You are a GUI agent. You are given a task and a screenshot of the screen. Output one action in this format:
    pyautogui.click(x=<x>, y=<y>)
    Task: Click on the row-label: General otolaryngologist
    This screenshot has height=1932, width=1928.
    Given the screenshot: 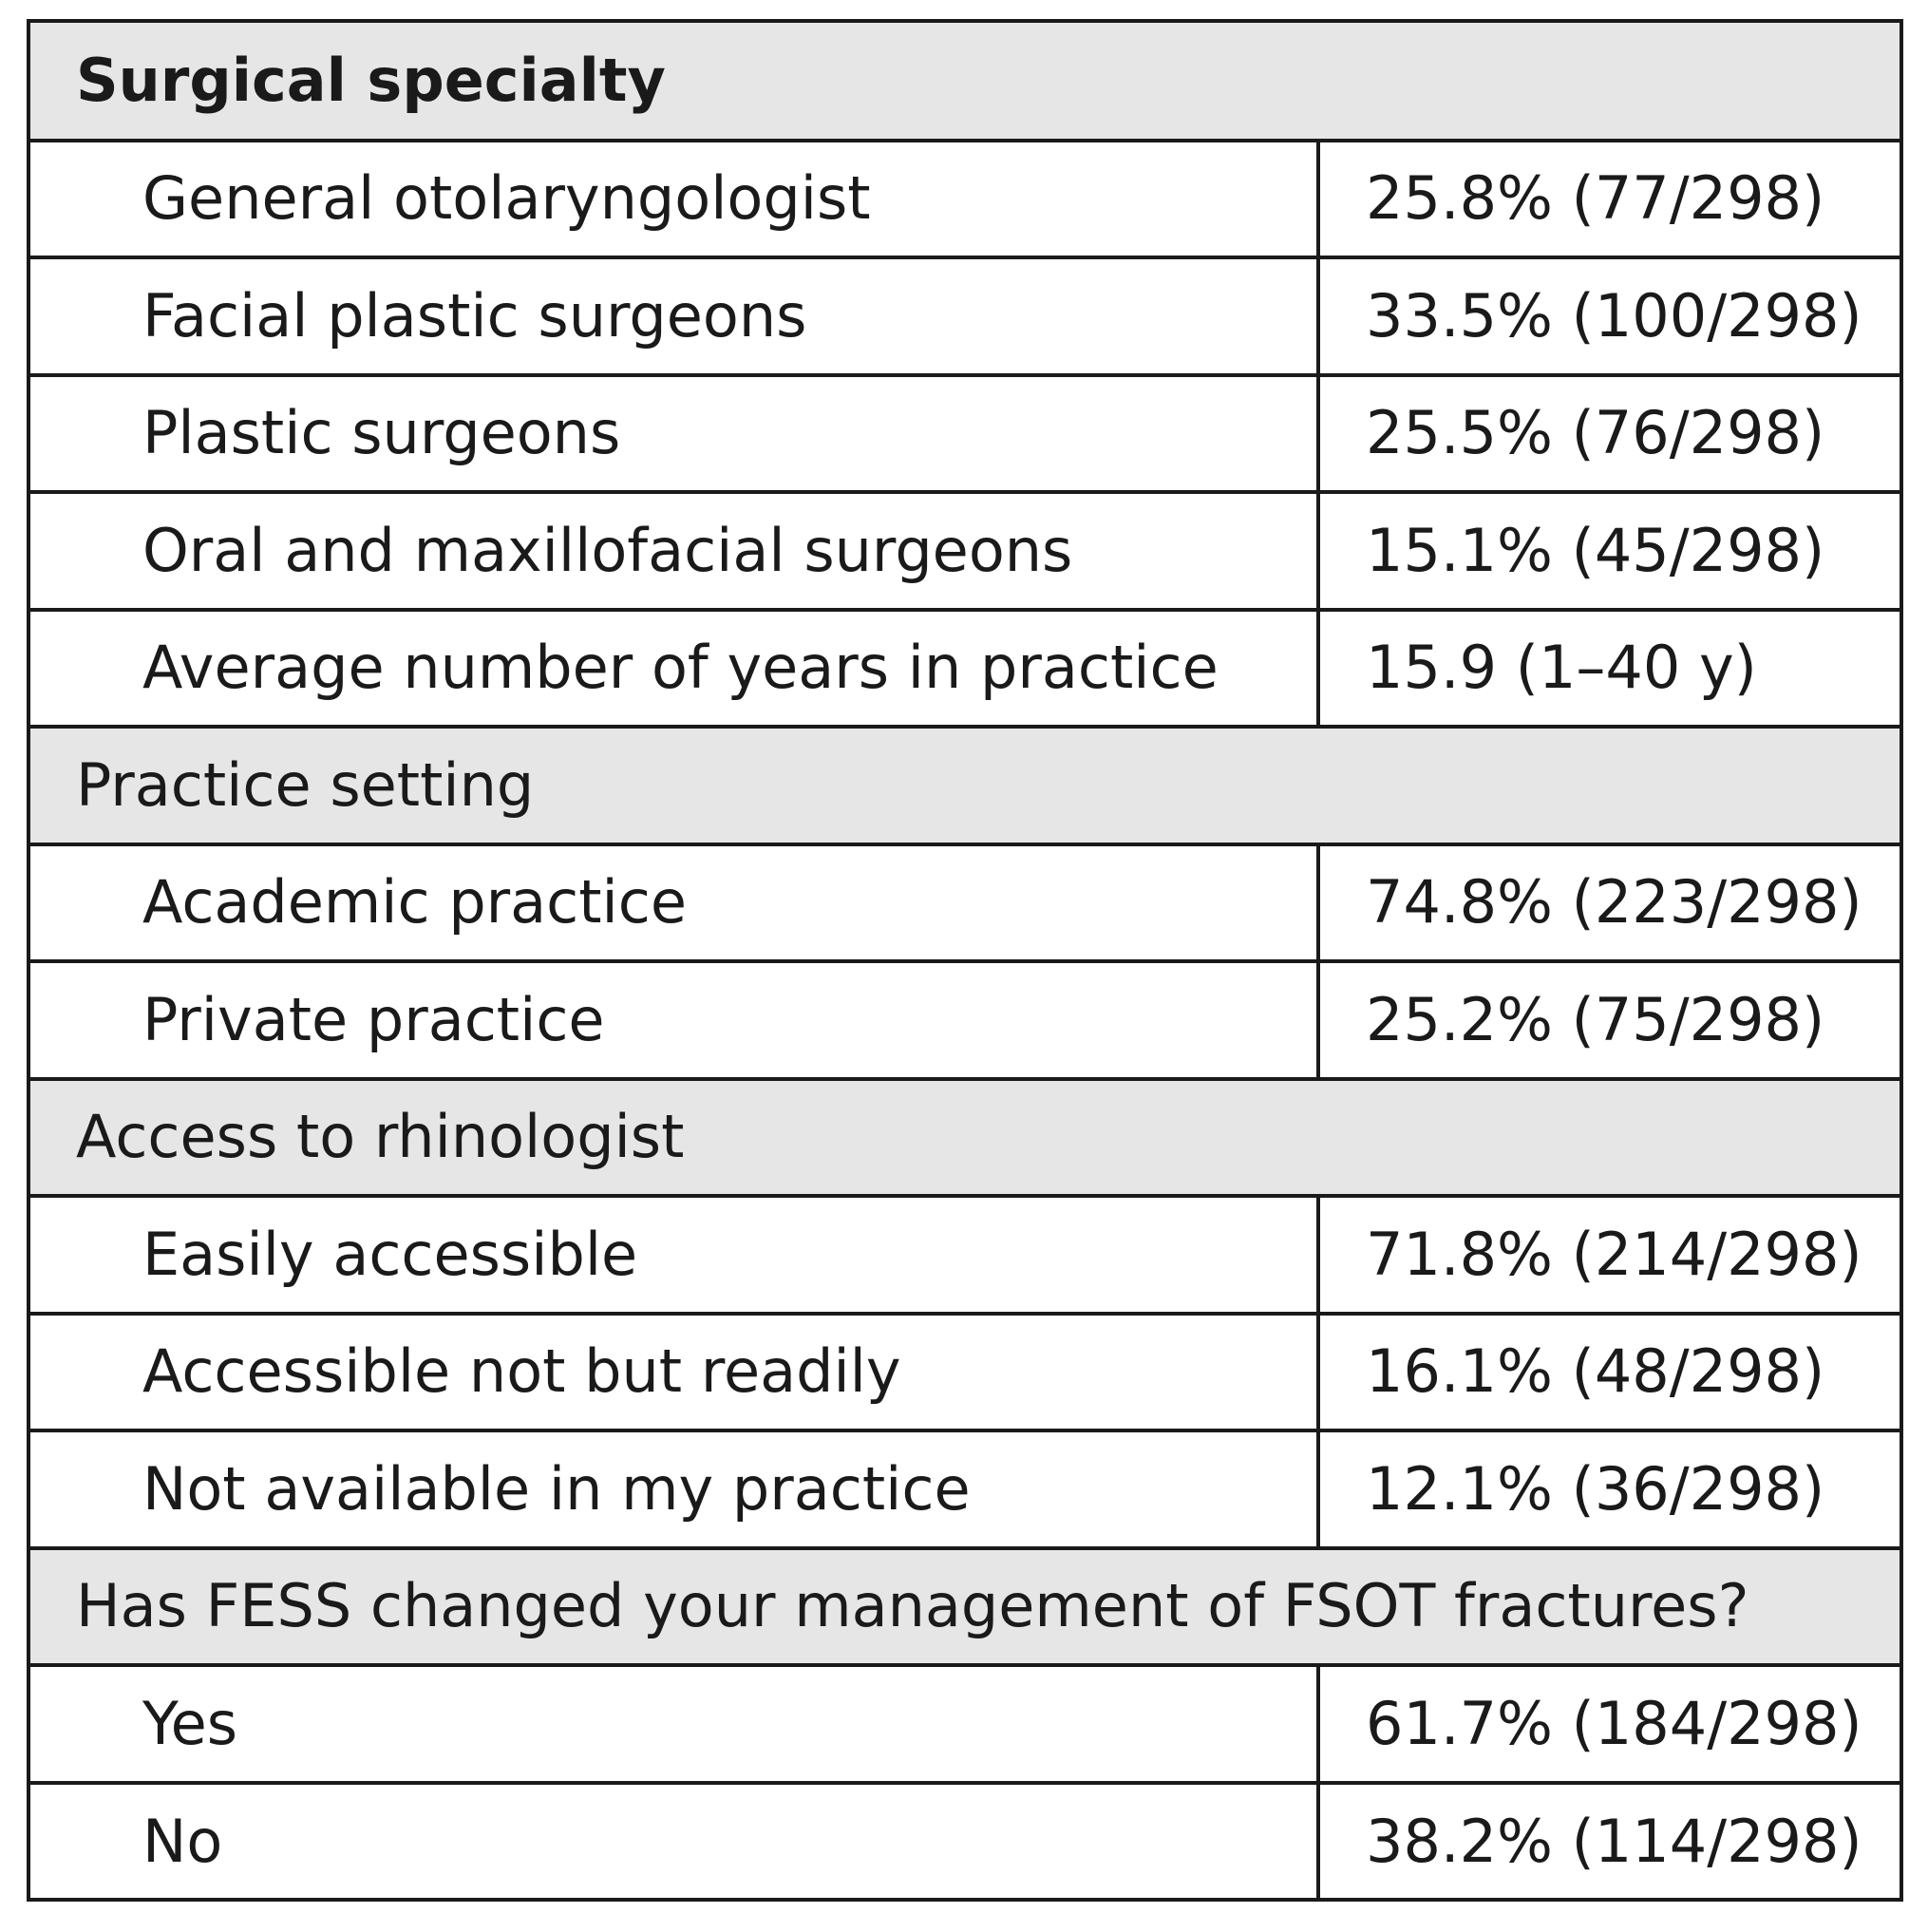 What is the action you would take?
    pyautogui.click(x=675, y=198)
    